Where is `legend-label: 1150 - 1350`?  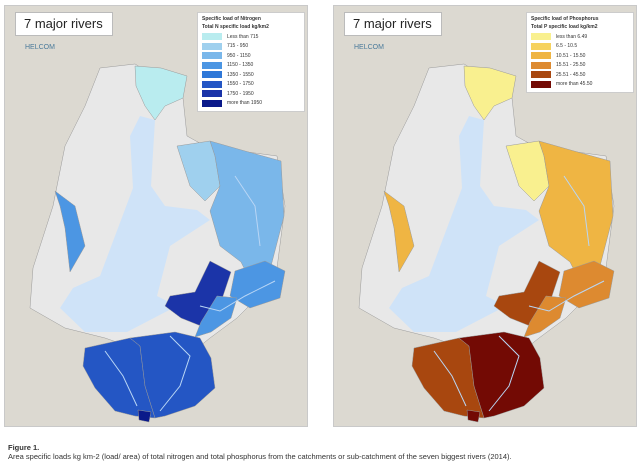 legend-label: 1150 - 1350 is located at coordinates (240, 65).